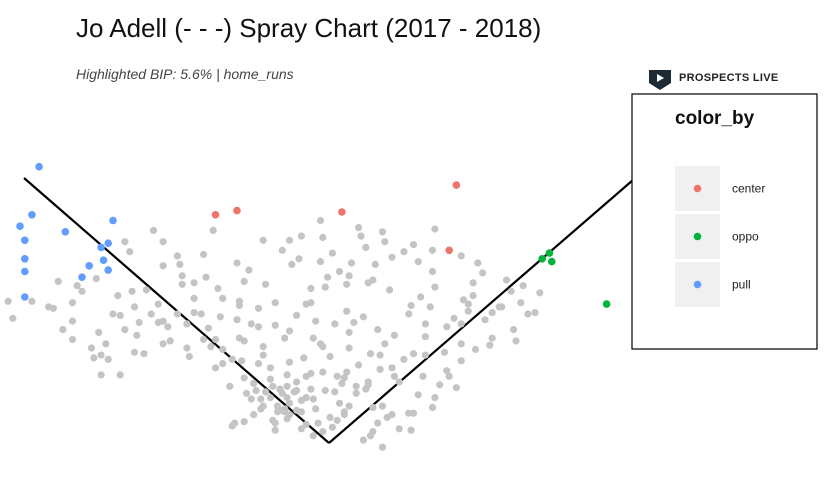 The image size is (835, 480). What do you see at coordinates (745, 237) in the screenshot?
I see `legend-label-oppo: oppo` at bounding box center [745, 237].